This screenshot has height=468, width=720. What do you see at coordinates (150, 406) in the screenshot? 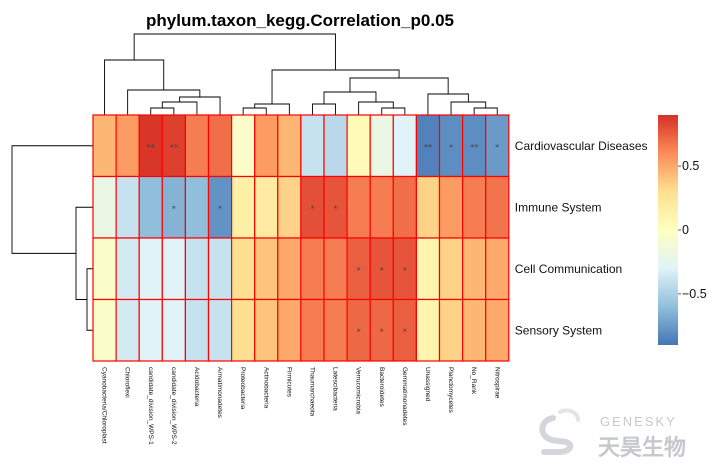
I see `column-label: candidate_division_WPS-1` at bounding box center [150, 406].